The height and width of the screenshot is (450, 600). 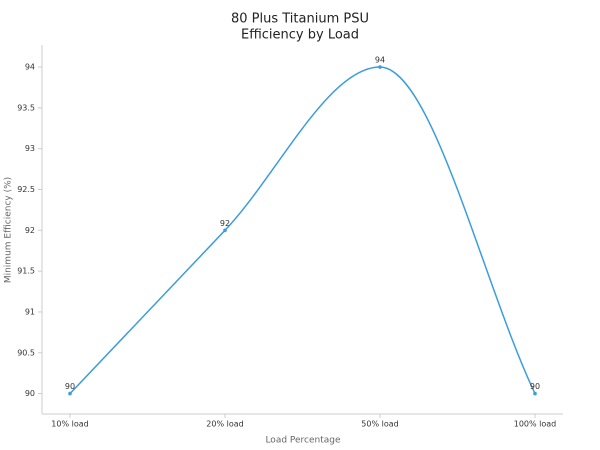 What do you see at coordinates (9, 230) in the screenshot?
I see `y-axis-label: Minimum Efficiency (%)` at bounding box center [9, 230].